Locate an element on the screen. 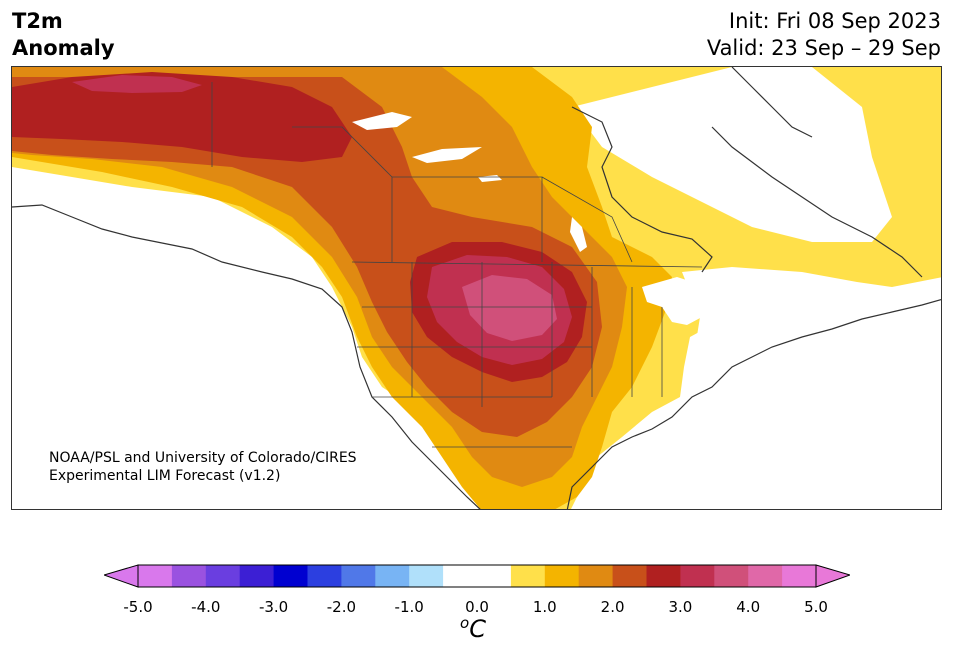  colorbar-tick-label: 0.0 is located at coordinates (477, 607).